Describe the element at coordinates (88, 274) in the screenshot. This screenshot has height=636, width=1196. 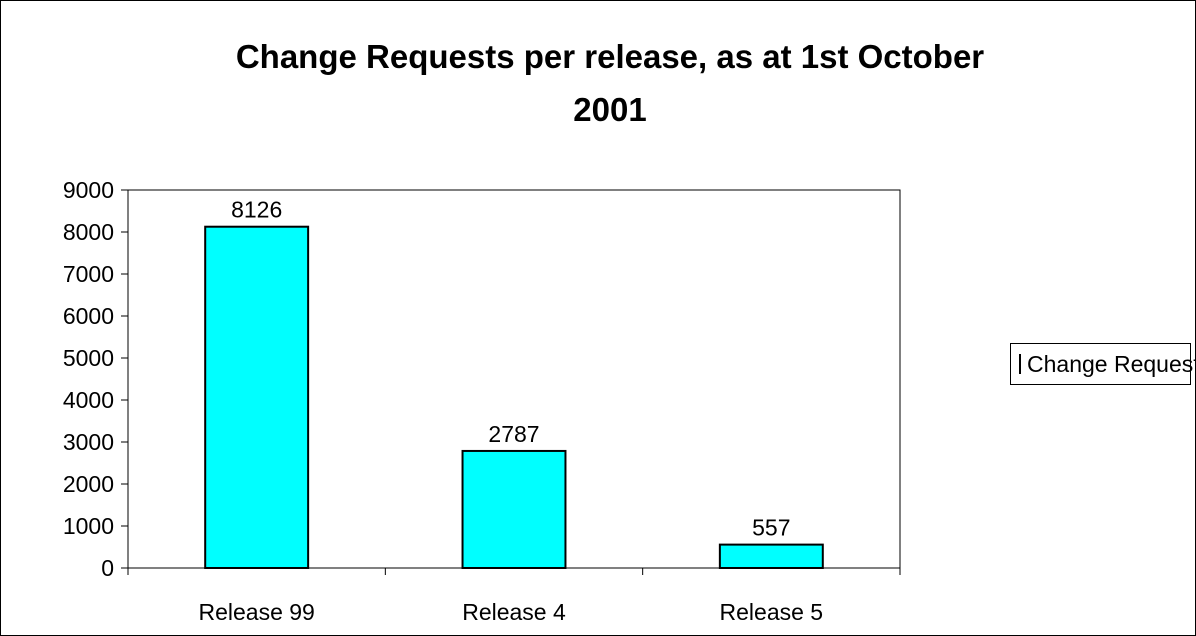
I see `y-tick-label: 7000` at that location.